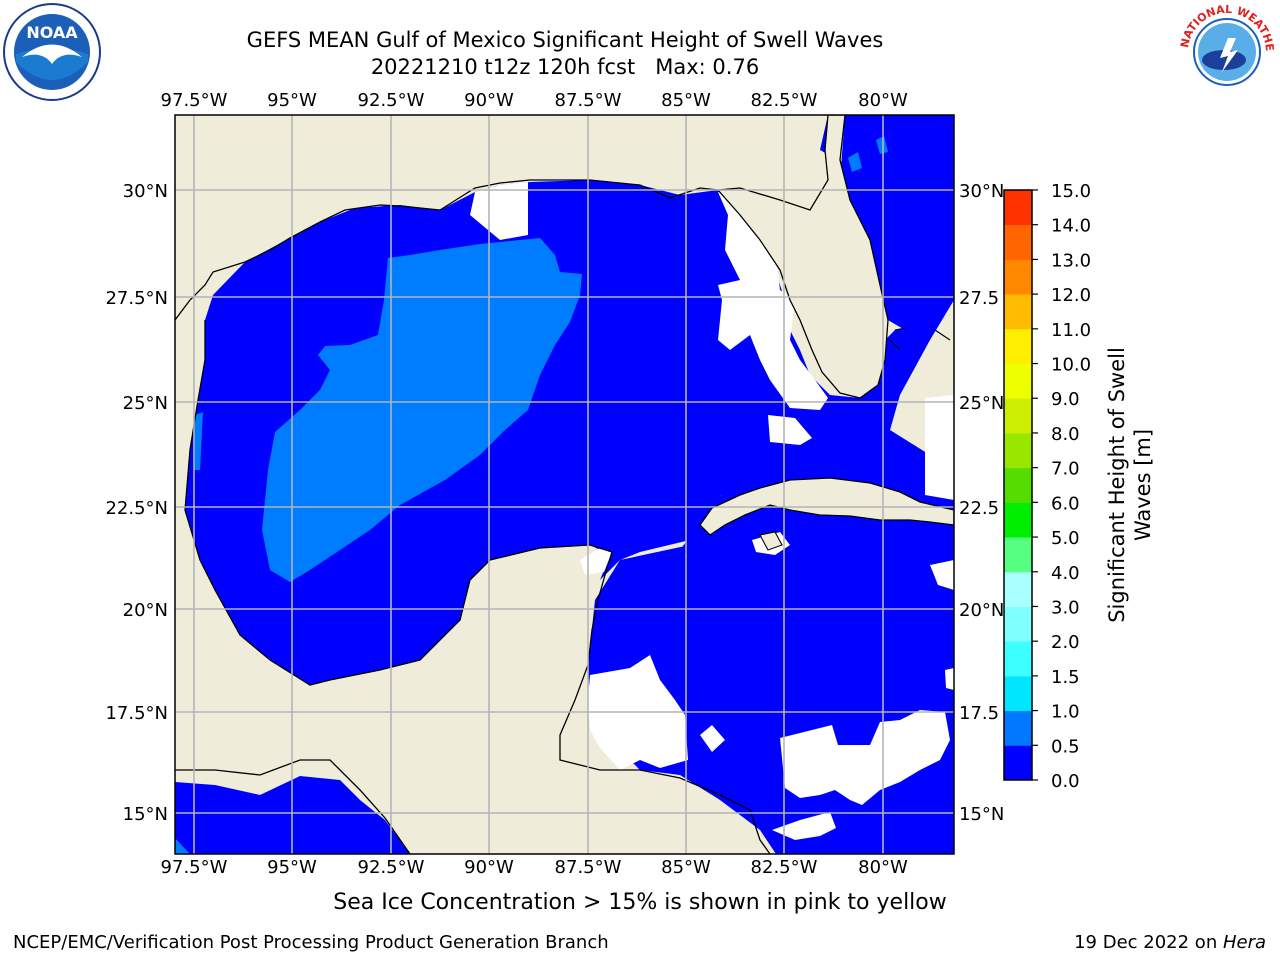 The image size is (1280, 960). What do you see at coordinates (503, 67) in the screenshot?
I see `forecast-date: 20221210 t12z 120h fcst` at bounding box center [503, 67].